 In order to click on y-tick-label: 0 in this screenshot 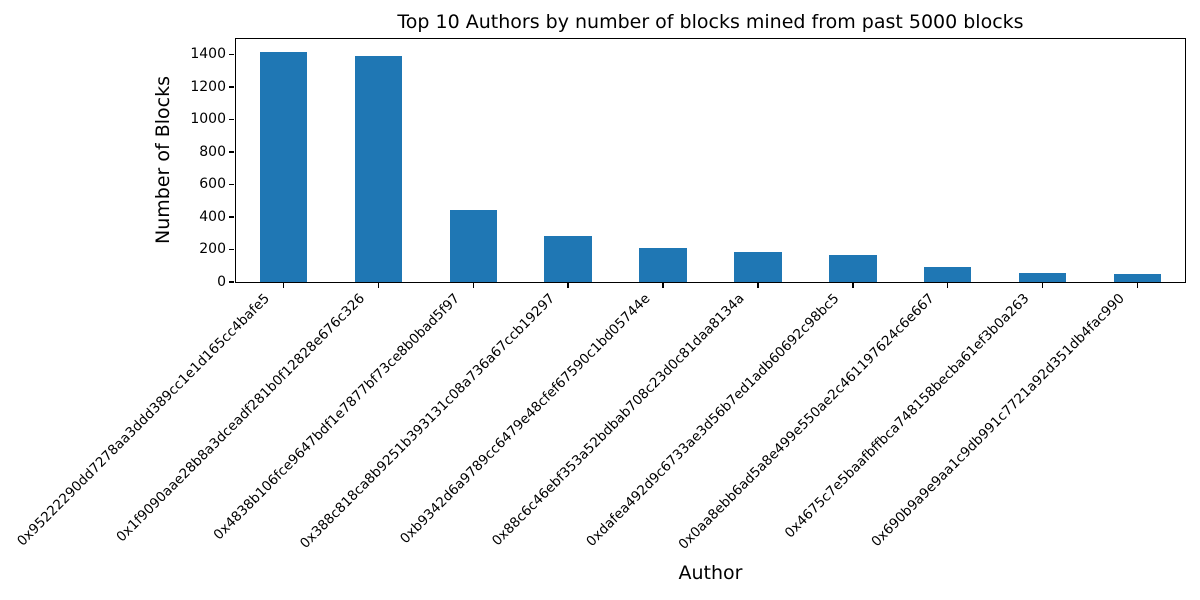, I will do `click(221, 282)`.